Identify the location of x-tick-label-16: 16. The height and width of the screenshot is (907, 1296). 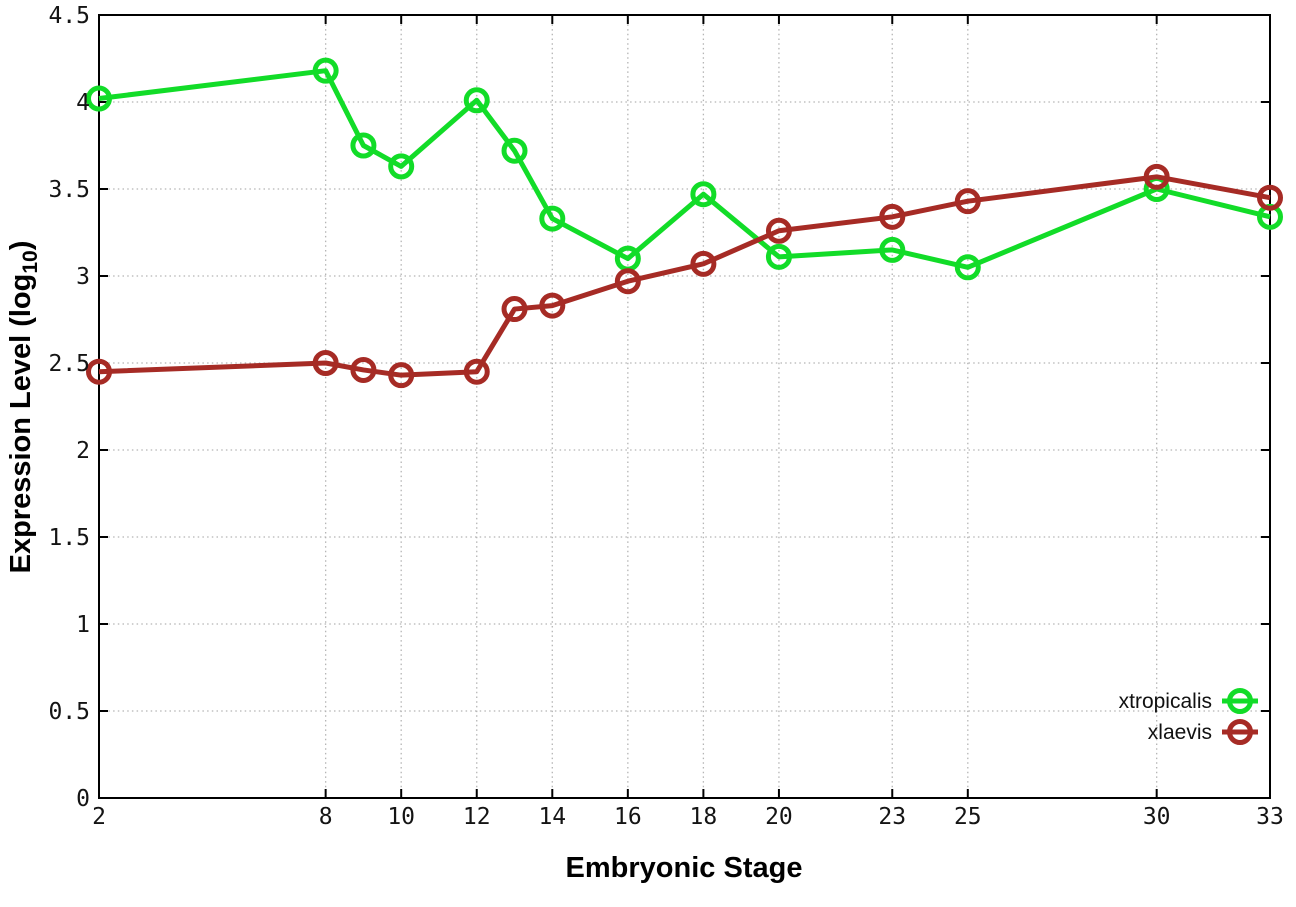
(628, 817).